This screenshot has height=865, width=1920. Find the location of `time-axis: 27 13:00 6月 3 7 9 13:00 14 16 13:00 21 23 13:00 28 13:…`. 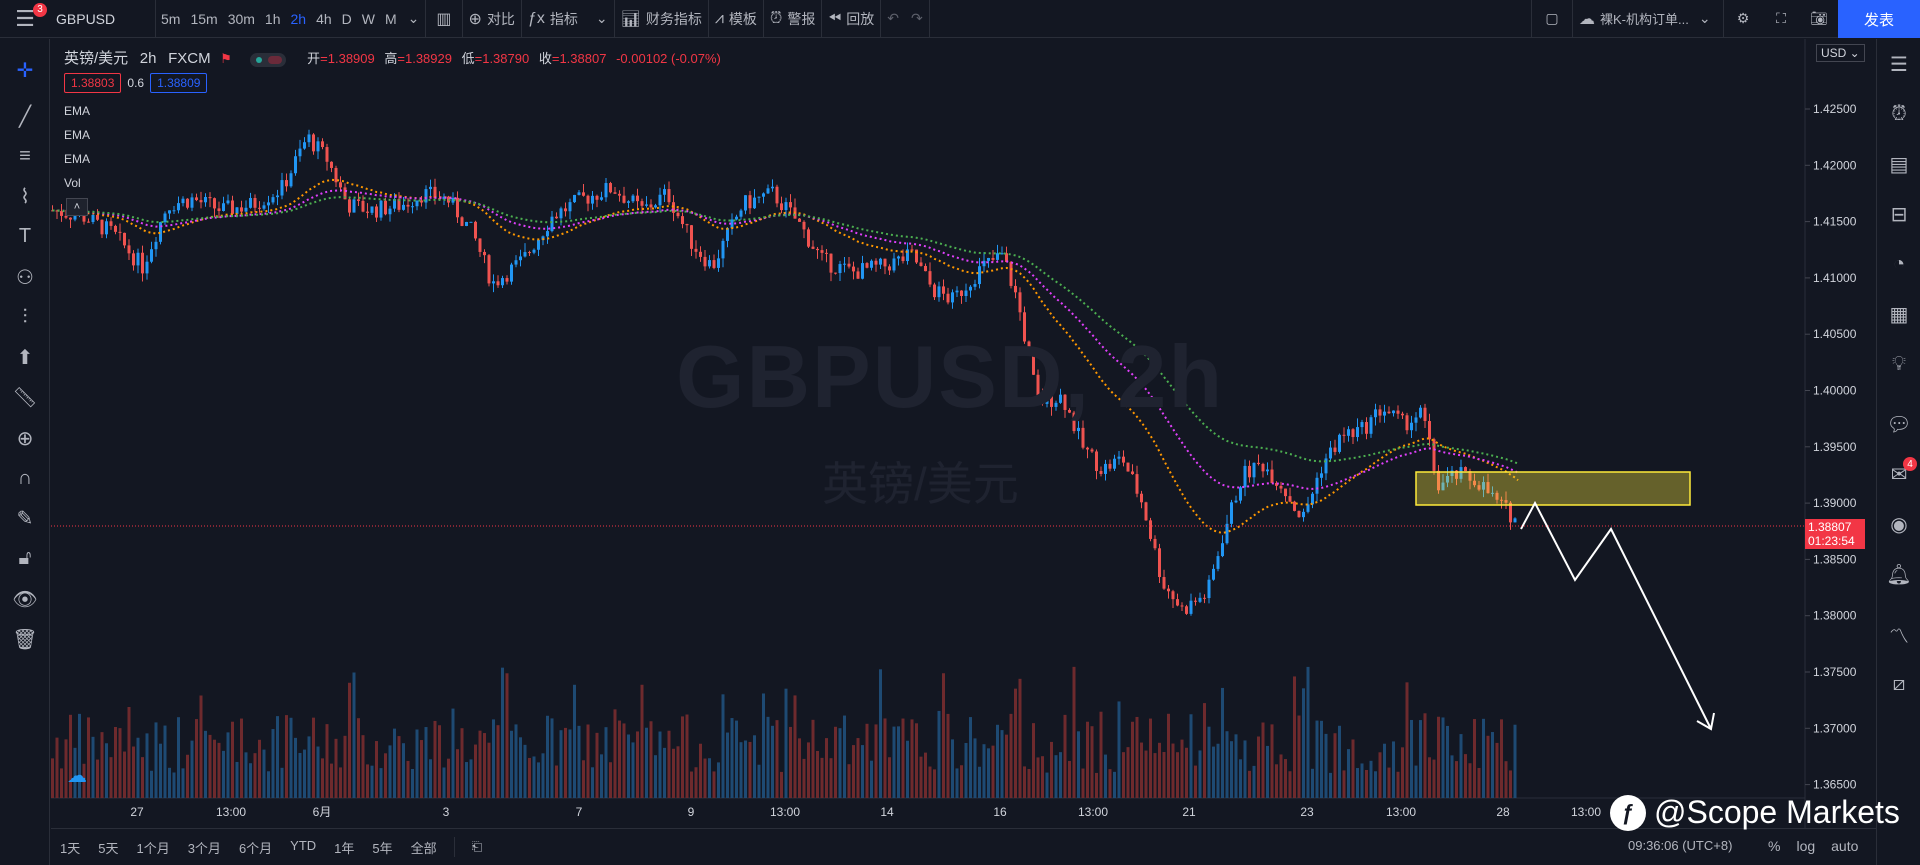

time-axis: 27 13:00 6月 3 7 9 13:00 14 16 13:00 21 23 13:00 28 13:… is located at coordinates (865, 812).